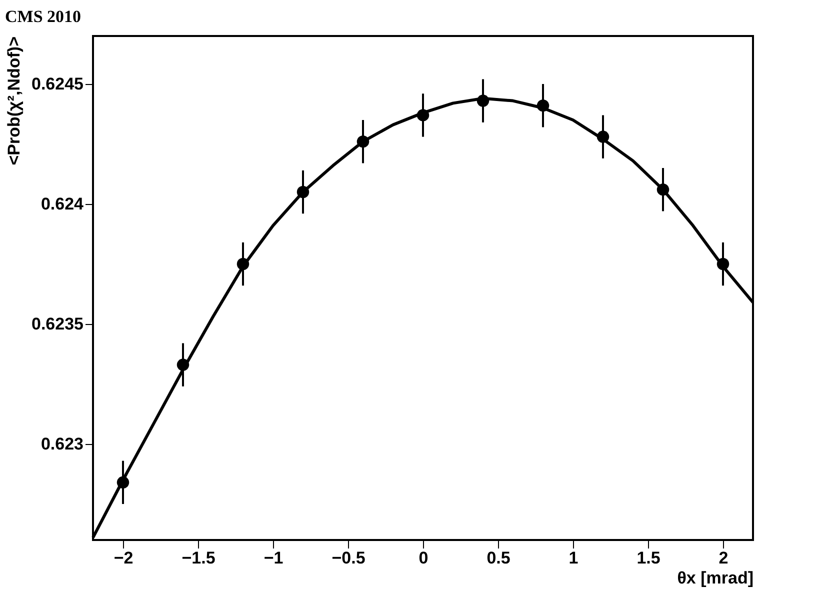 Image resolution: width=816 pixels, height=614 pixels. What do you see at coordinates (199, 558) in the screenshot?
I see `x-tick-label: −1.5` at bounding box center [199, 558].